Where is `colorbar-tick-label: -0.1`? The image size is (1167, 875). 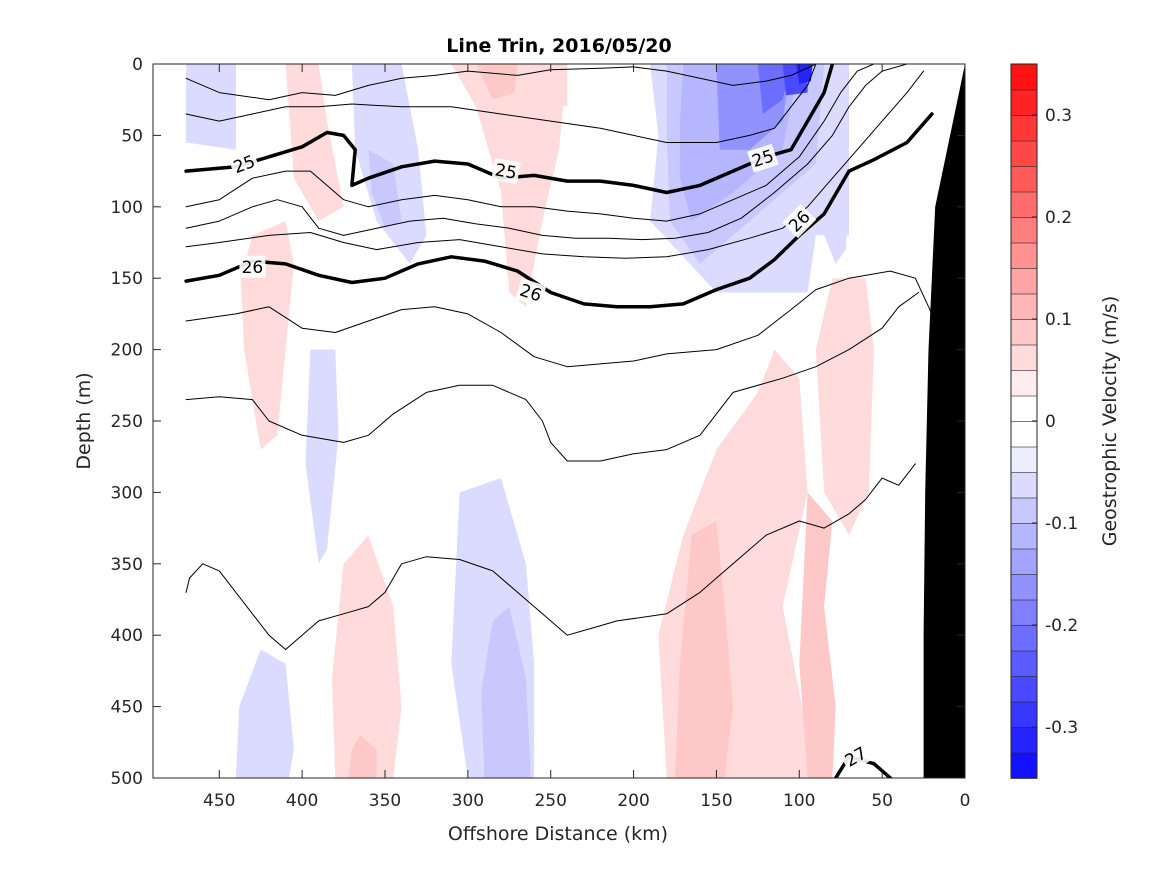
colorbar-tick-label: -0.1 is located at coordinates (1061, 524).